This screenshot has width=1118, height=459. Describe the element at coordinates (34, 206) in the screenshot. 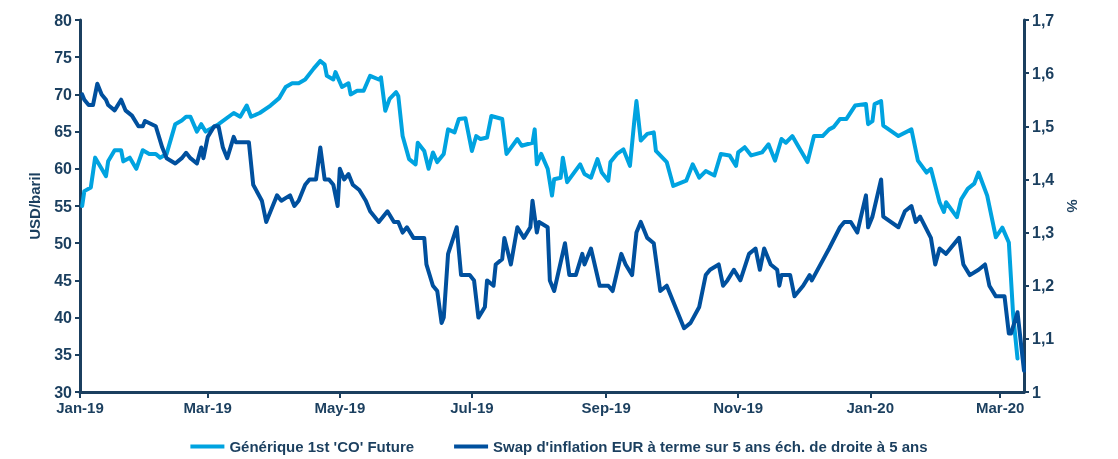

I see `y-axis-title: USD/baril` at that location.